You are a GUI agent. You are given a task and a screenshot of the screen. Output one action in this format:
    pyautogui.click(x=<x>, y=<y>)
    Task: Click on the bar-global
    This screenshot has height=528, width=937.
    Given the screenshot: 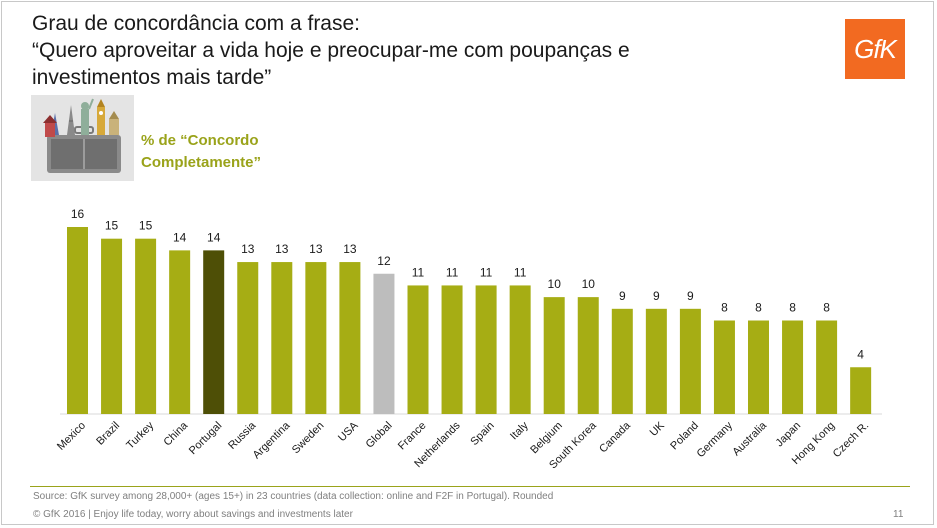 What is the action you would take?
    pyautogui.click(x=384, y=343)
    